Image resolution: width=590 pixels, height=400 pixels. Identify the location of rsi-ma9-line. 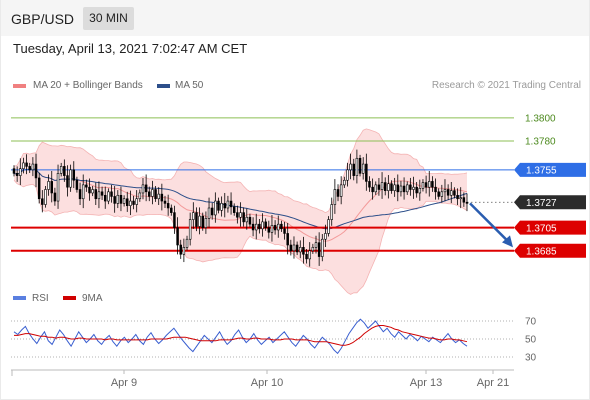
(241, 335).